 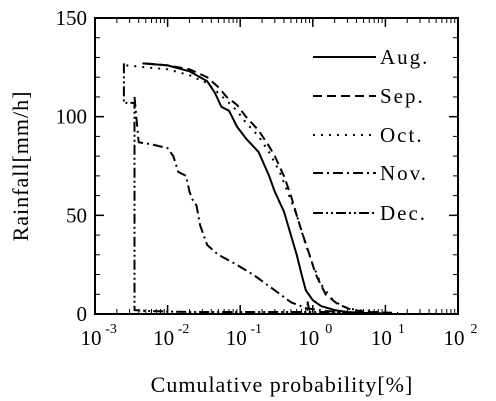 I want to click on x-tick-exponent: -2, so click(x=184, y=329).